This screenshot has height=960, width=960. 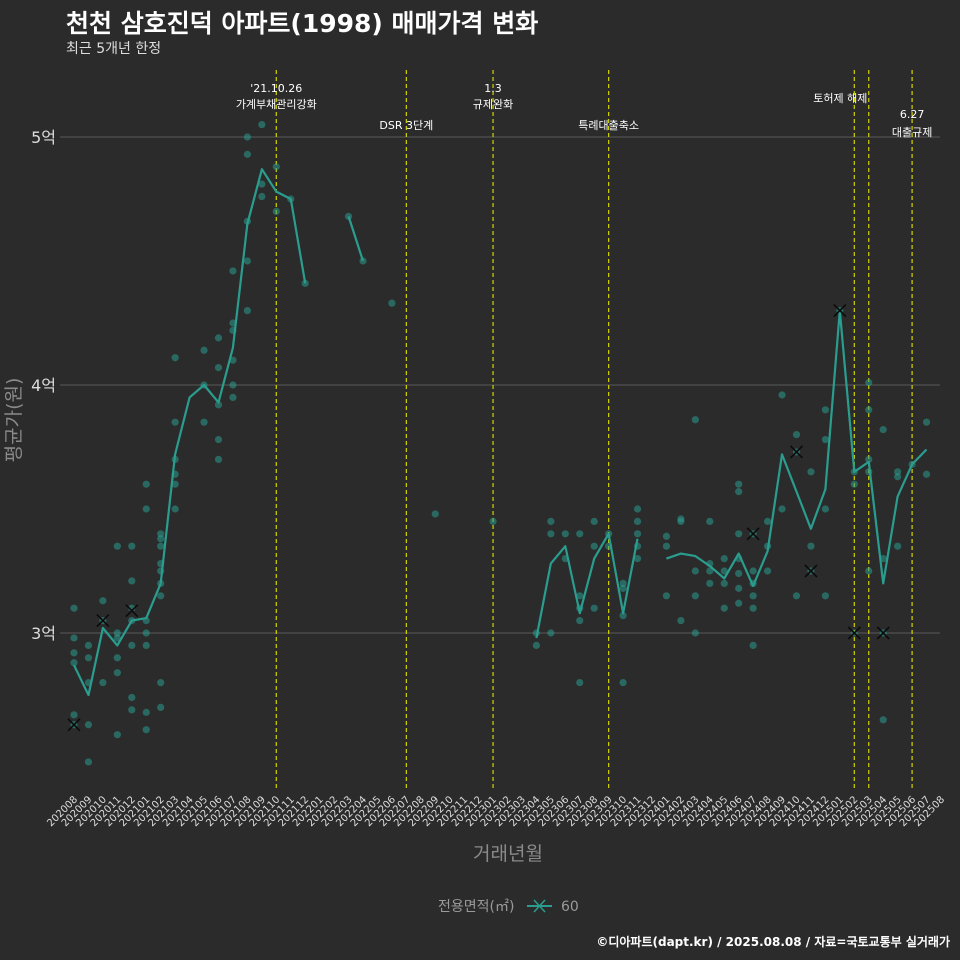 What do you see at coordinates (14, 420) in the screenshot?
I see `y-axis-label: 평균가(원)` at bounding box center [14, 420].